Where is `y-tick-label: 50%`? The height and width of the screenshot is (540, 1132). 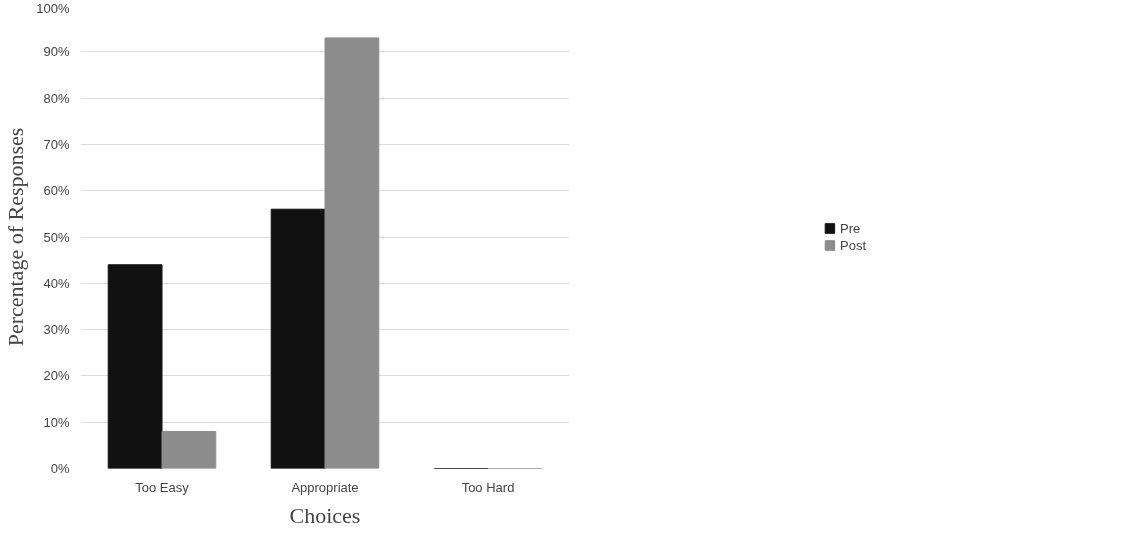 y-tick-label: 50% is located at coordinates (56, 237).